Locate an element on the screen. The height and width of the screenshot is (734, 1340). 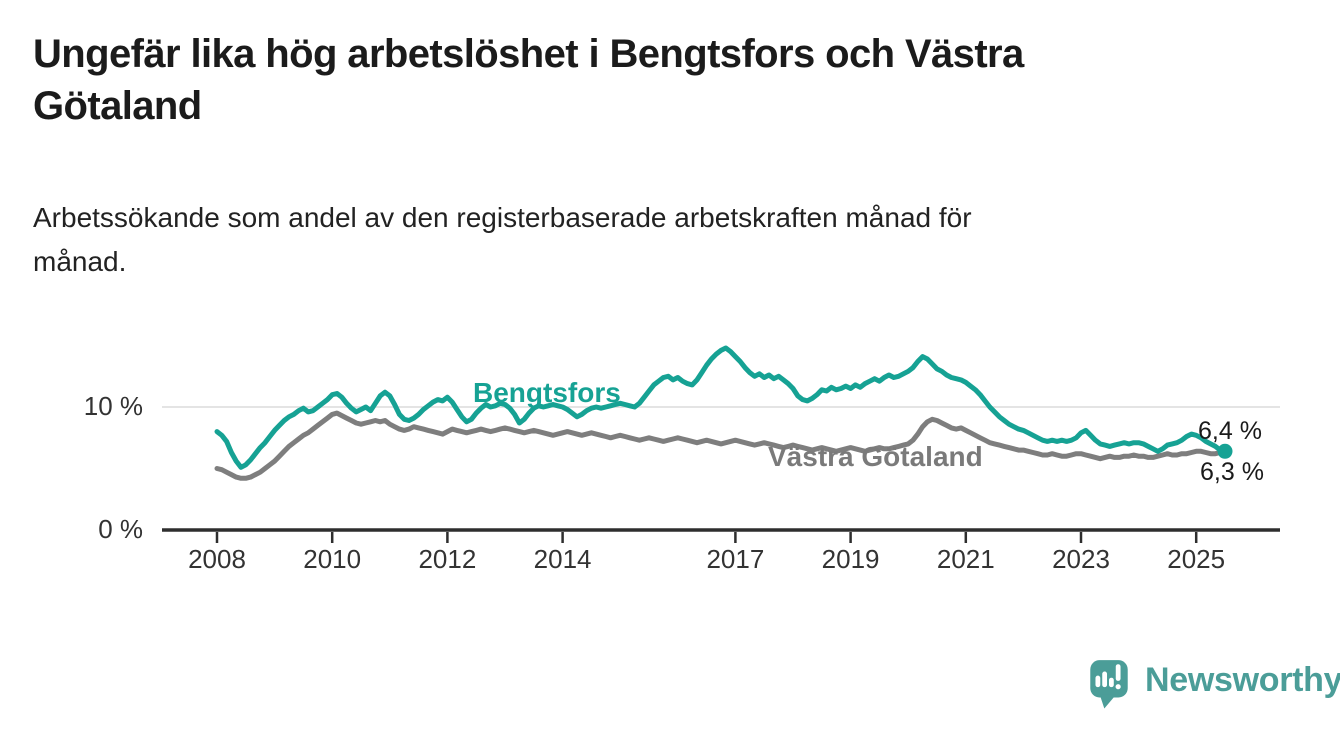
newsworthy-logo: Newsworthy is located at coordinates (1214, 684).